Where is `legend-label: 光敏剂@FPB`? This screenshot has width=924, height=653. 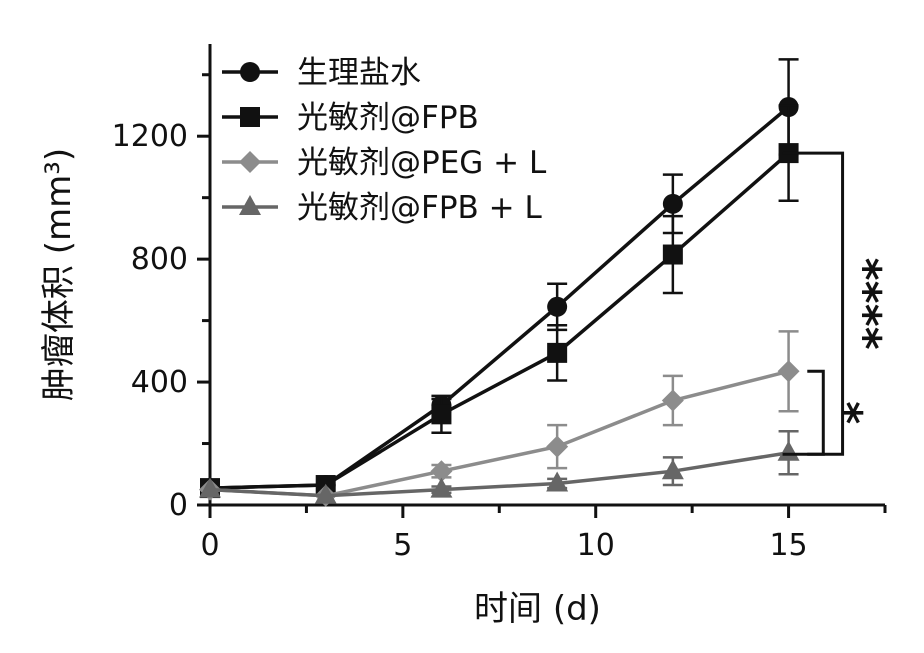 legend-label: 光敏剂@FPB is located at coordinates (388, 118).